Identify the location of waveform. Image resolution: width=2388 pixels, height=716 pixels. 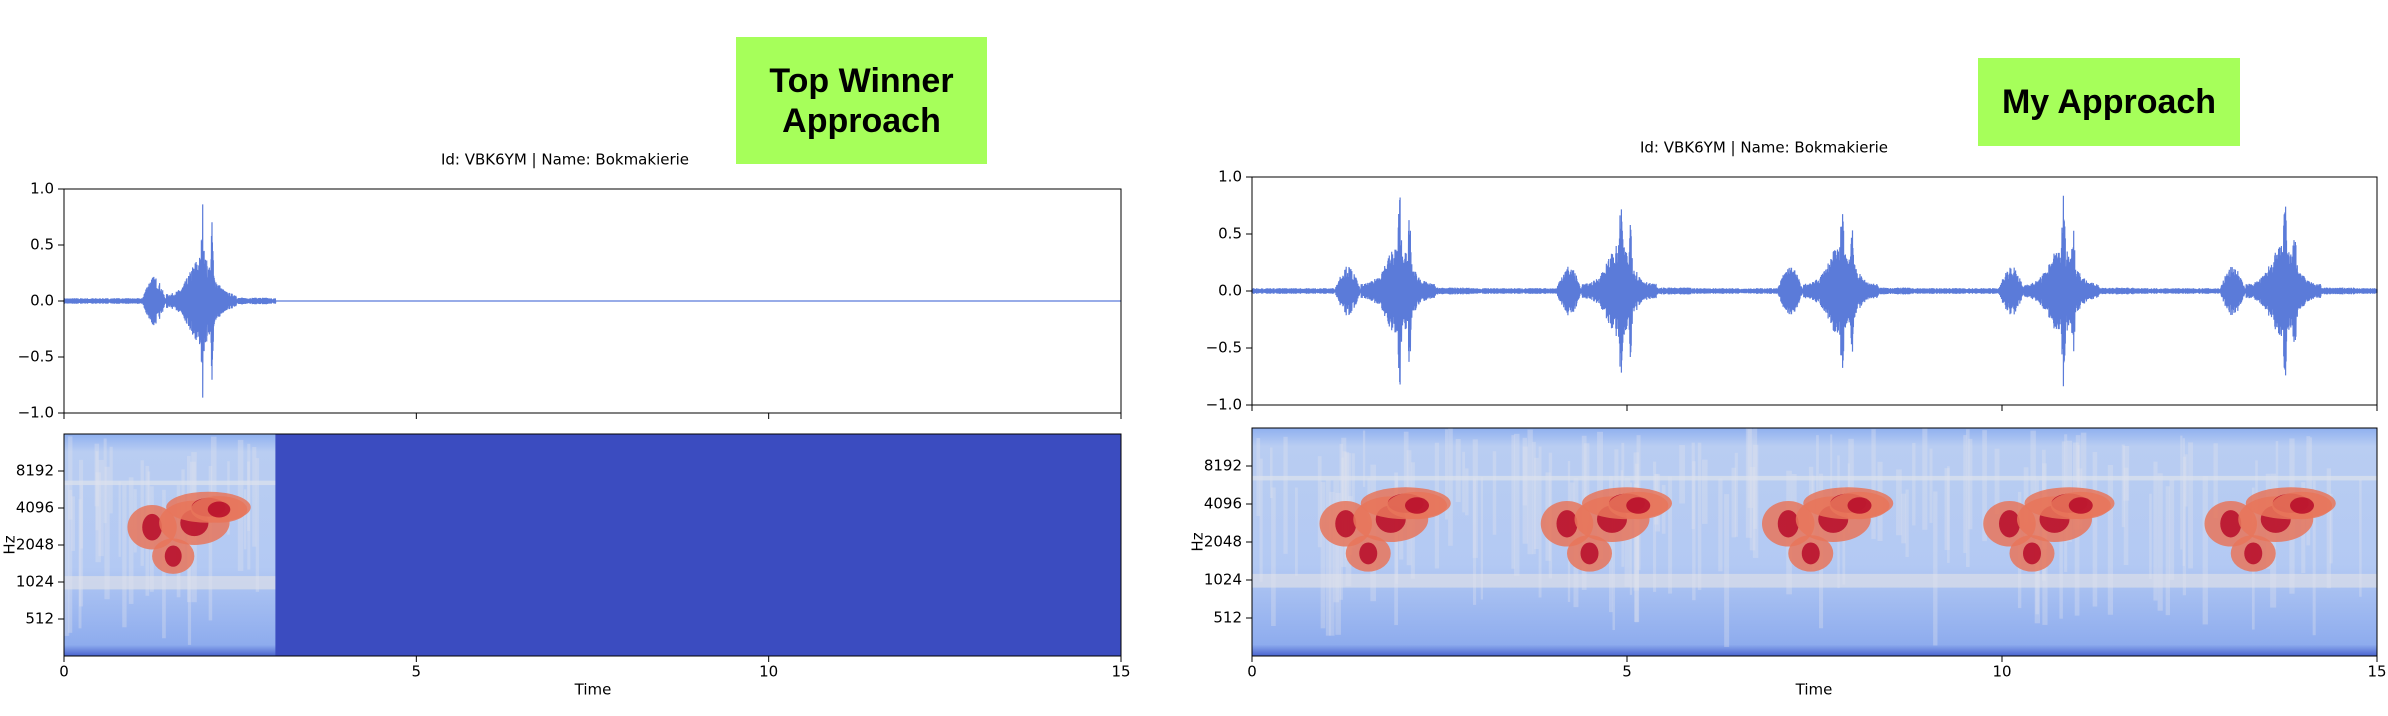
(592, 301).